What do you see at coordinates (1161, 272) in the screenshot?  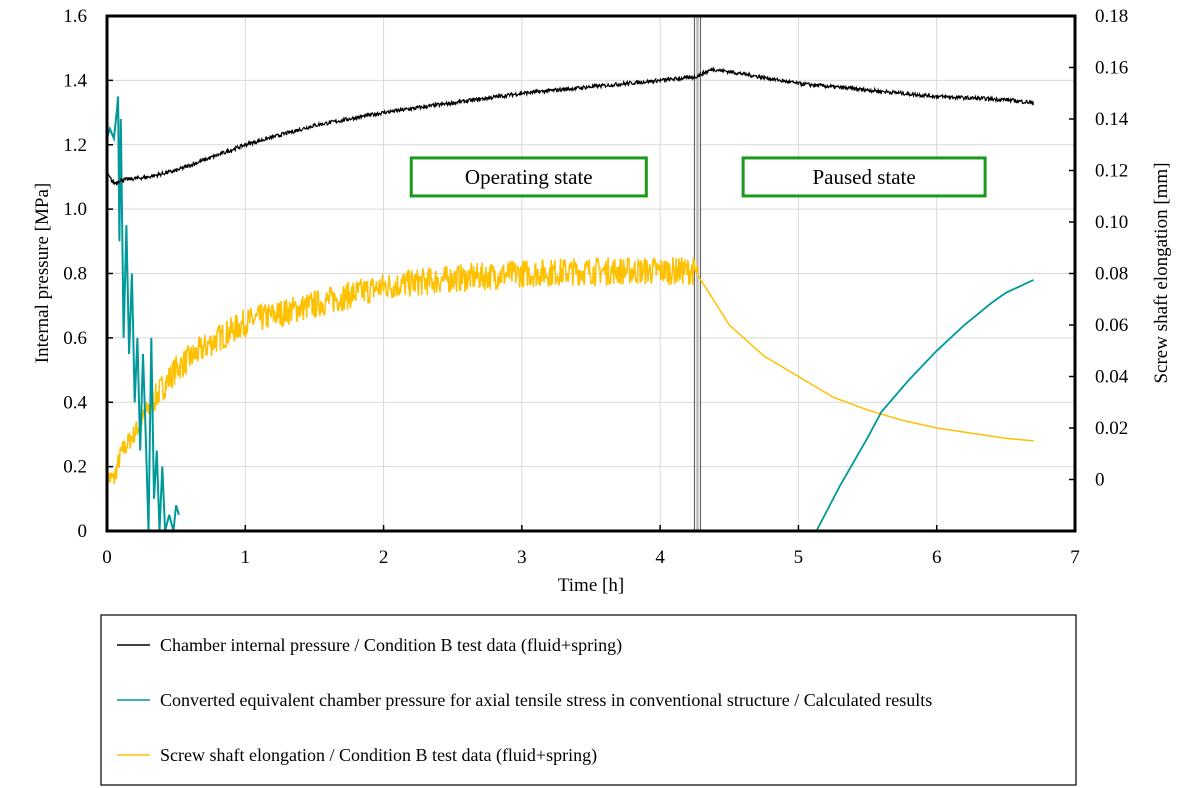 I see `y-axis-right-label: Screw shaft elongation [mm]` at bounding box center [1161, 272].